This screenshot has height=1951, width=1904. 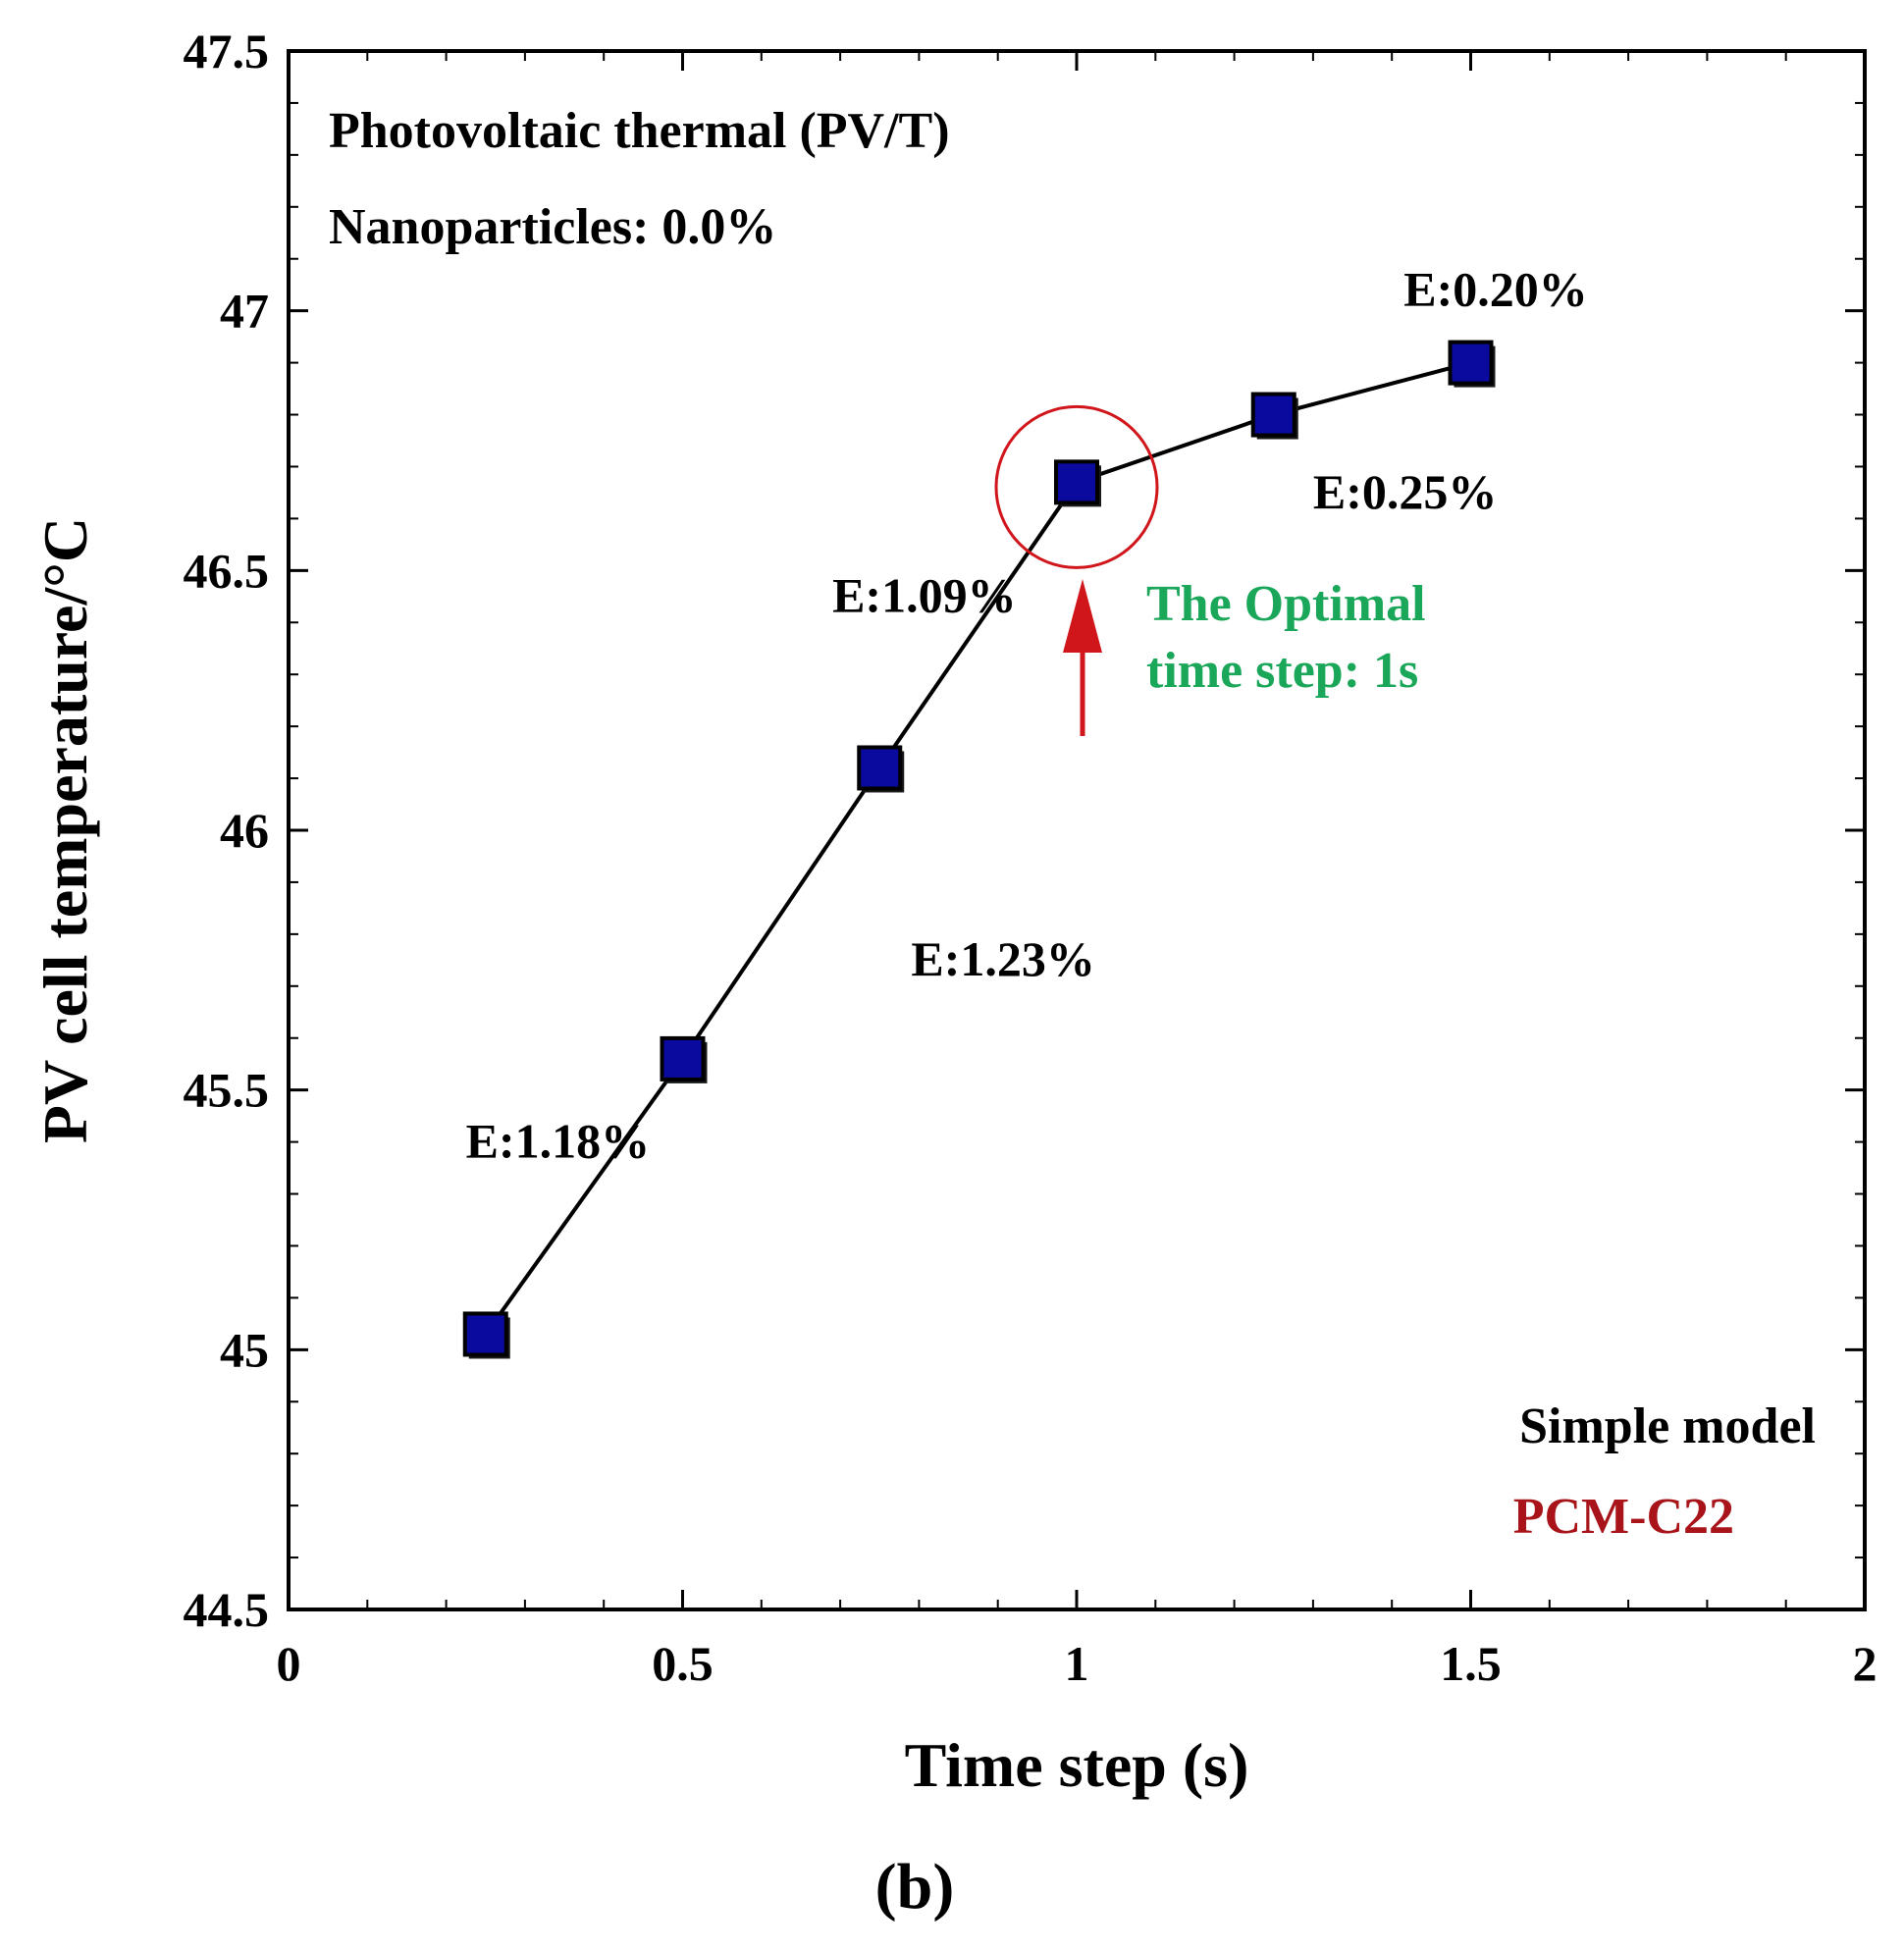 What do you see at coordinates (924, 595) in the screenshot?
I see `error-label: E:1.09%` at bounding box center [924, 595].